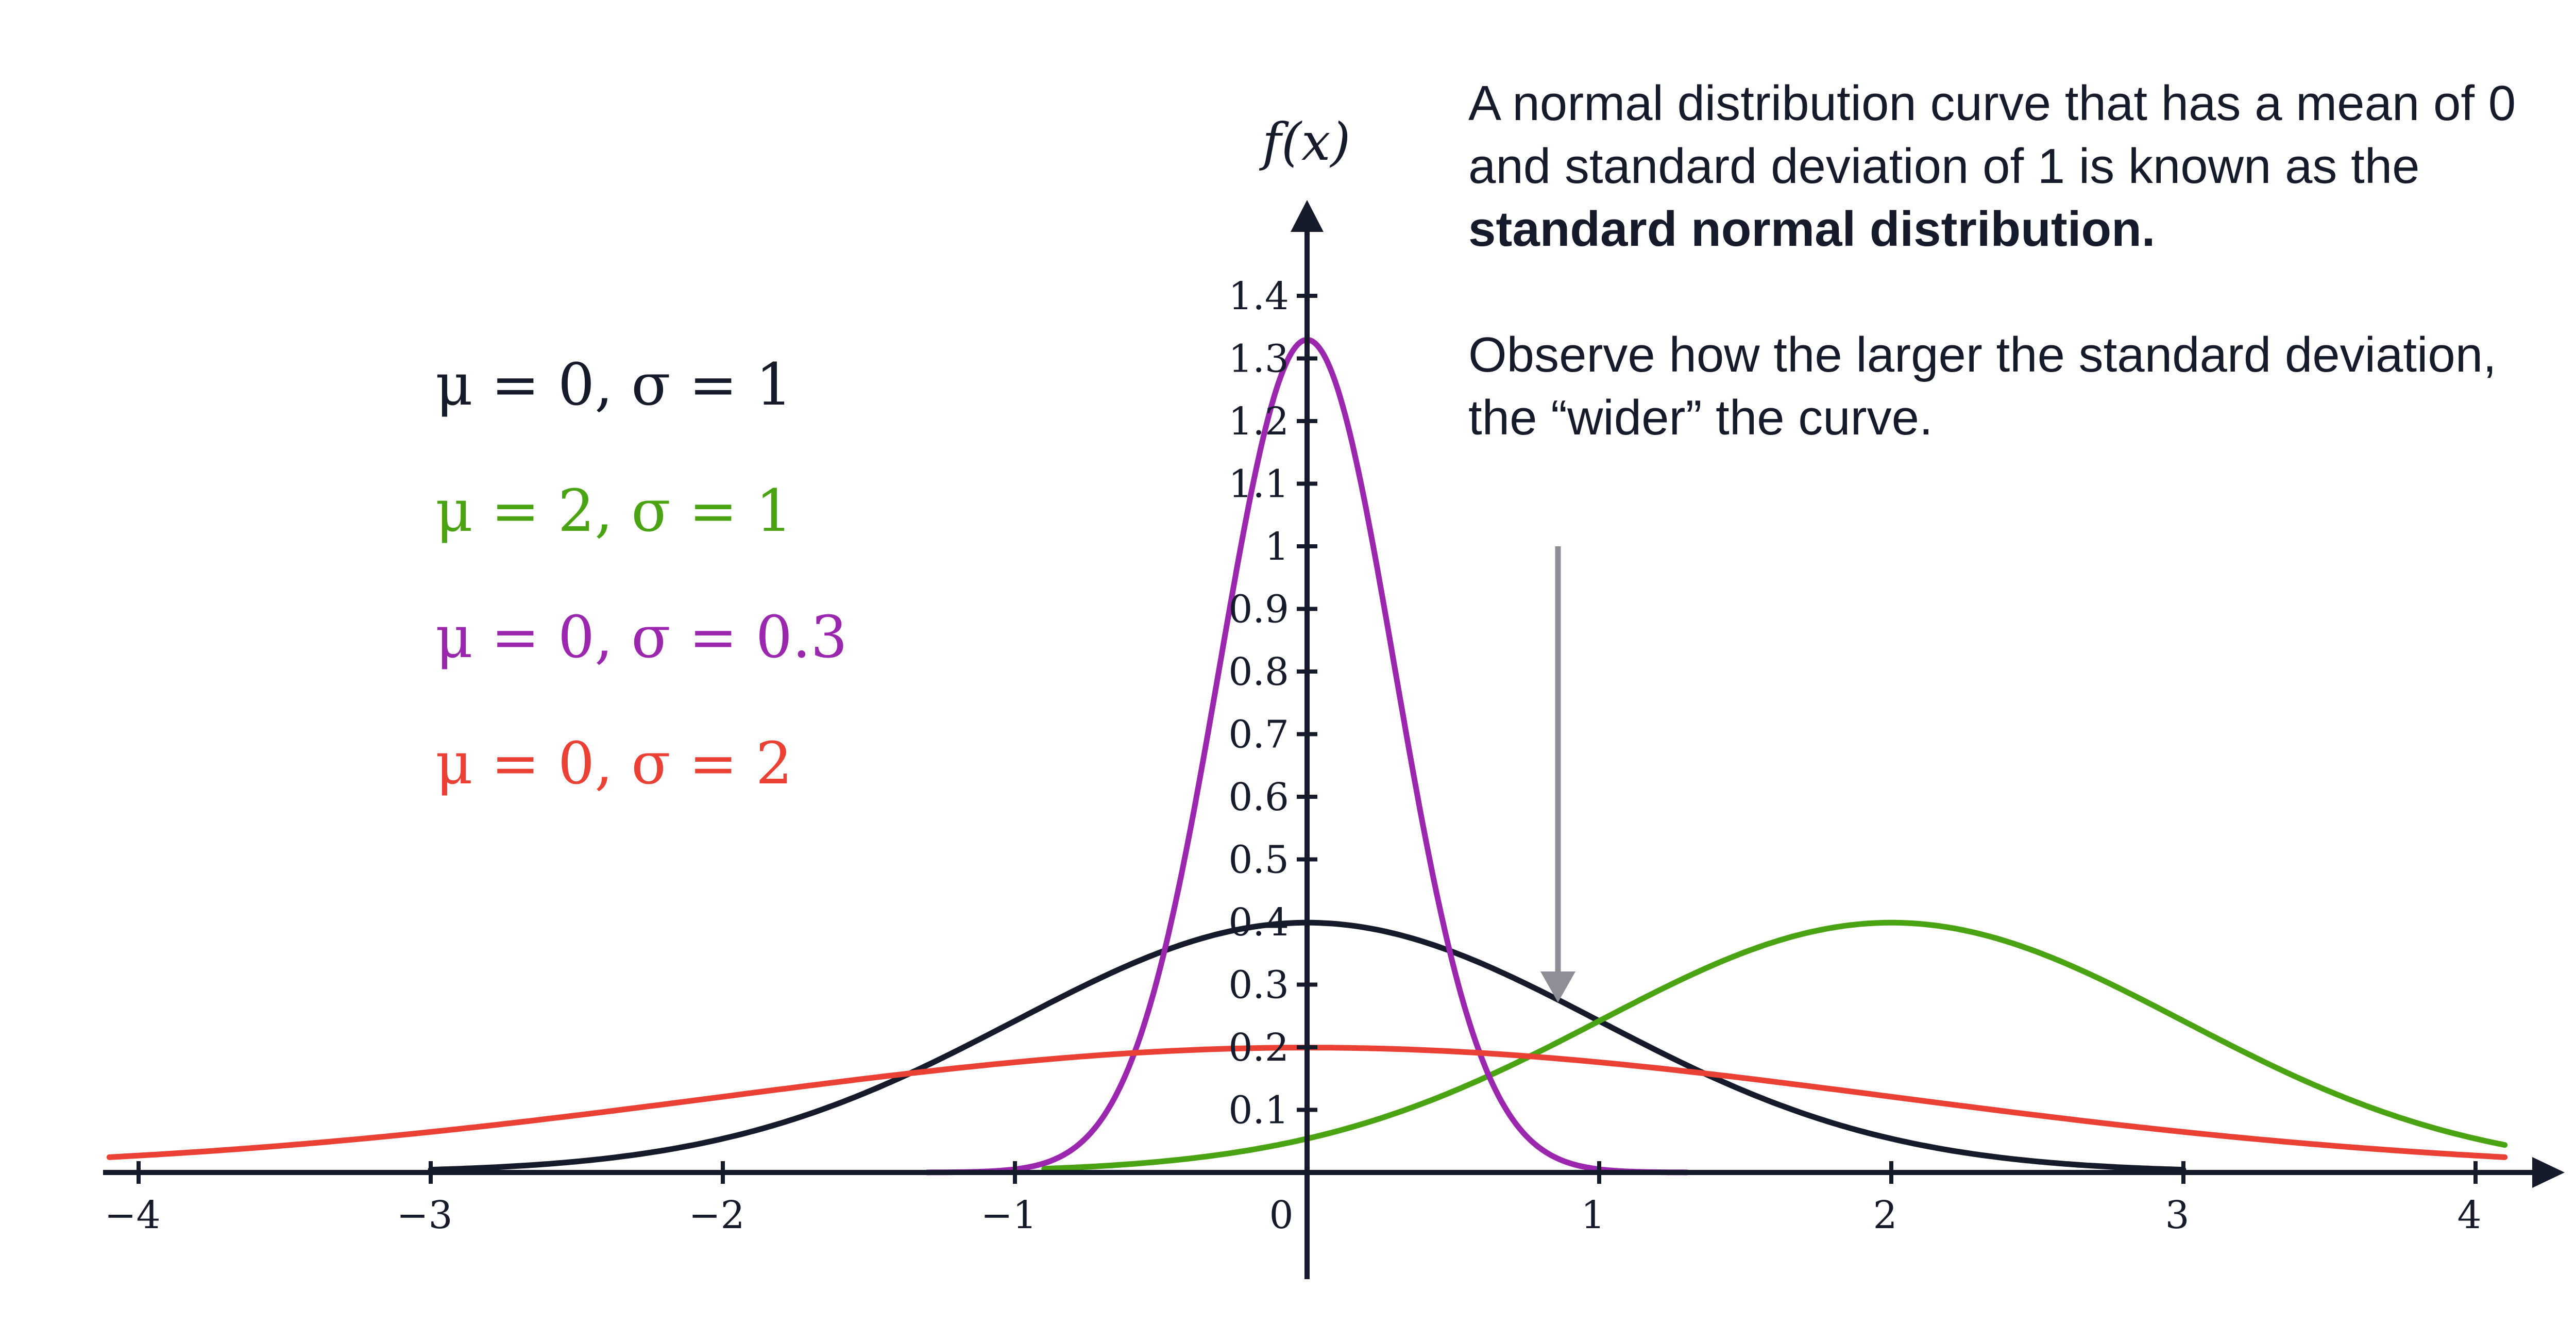 The image size is (2576, 1341). What do you see at coordinates (1258, 986) in the screenshot?
I see `y-tick-label: 0.3` at bounding box center [1258, 986].